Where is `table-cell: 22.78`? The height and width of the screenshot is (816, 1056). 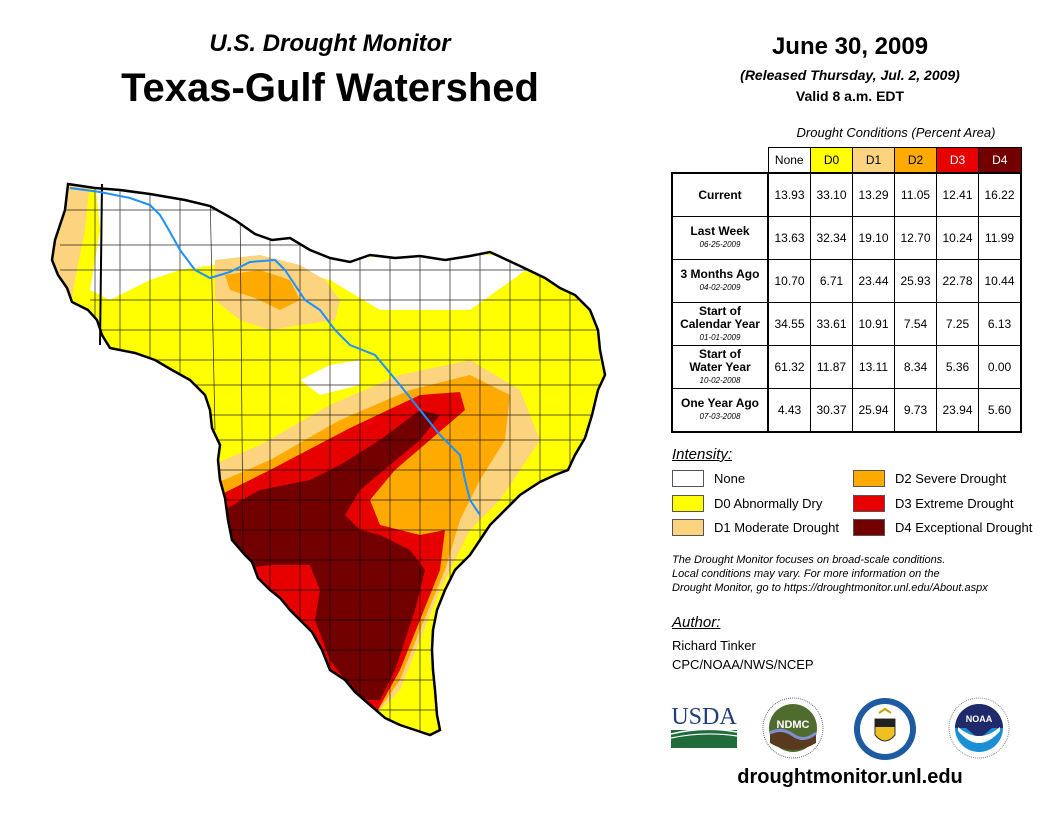 table-cell: 22.78 is located at coordinates (957, 281).